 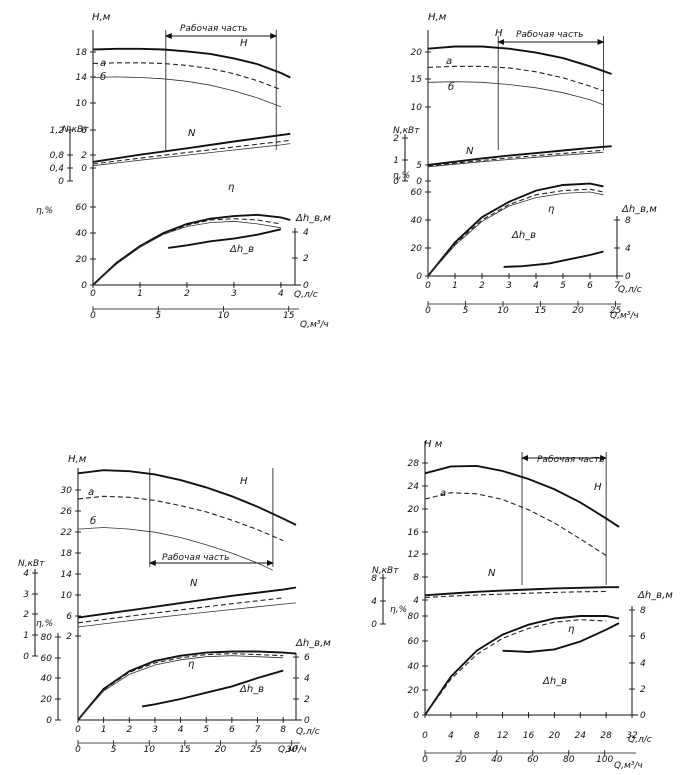 I want to click on dh-tick-label: 2, so click(x=306, y=259).